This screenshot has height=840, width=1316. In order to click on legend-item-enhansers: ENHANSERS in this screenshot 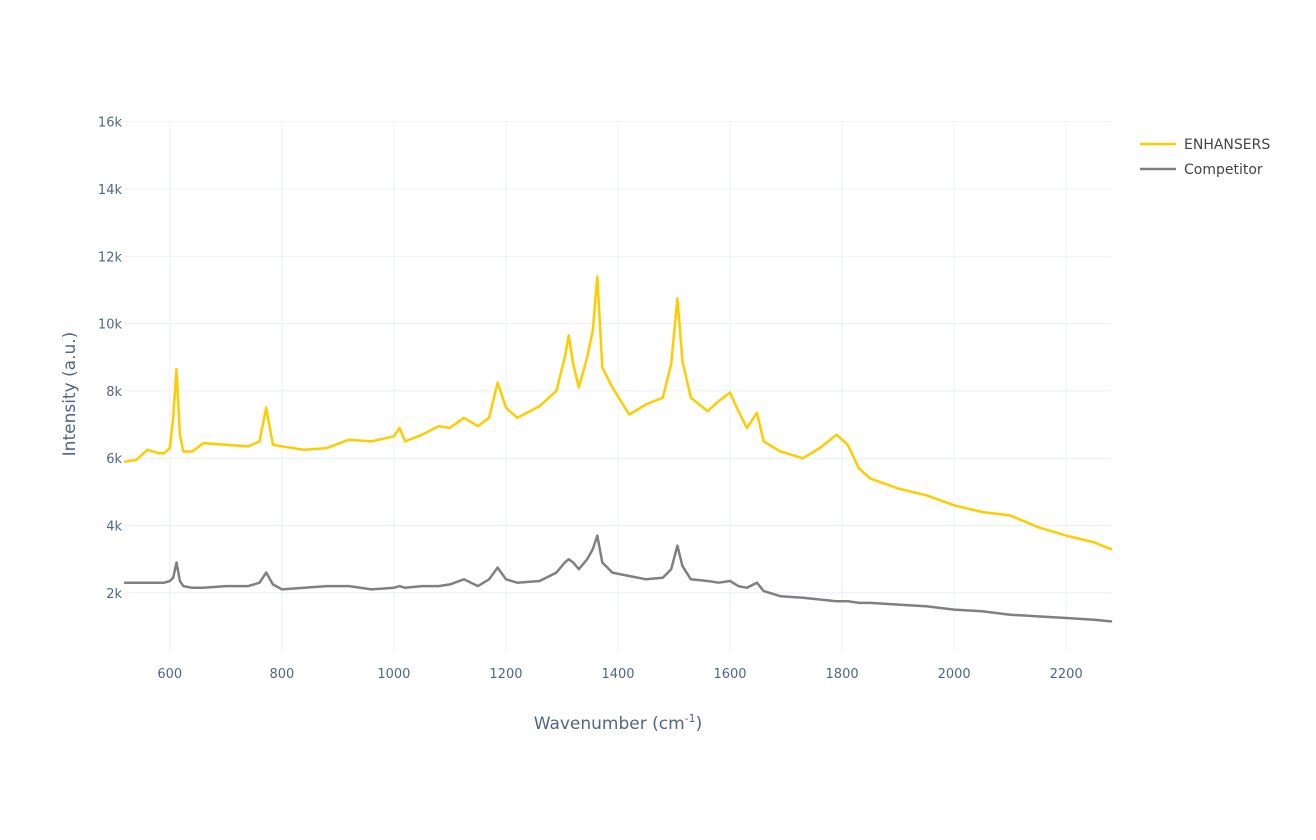, I will do `click(1205, 145)`.